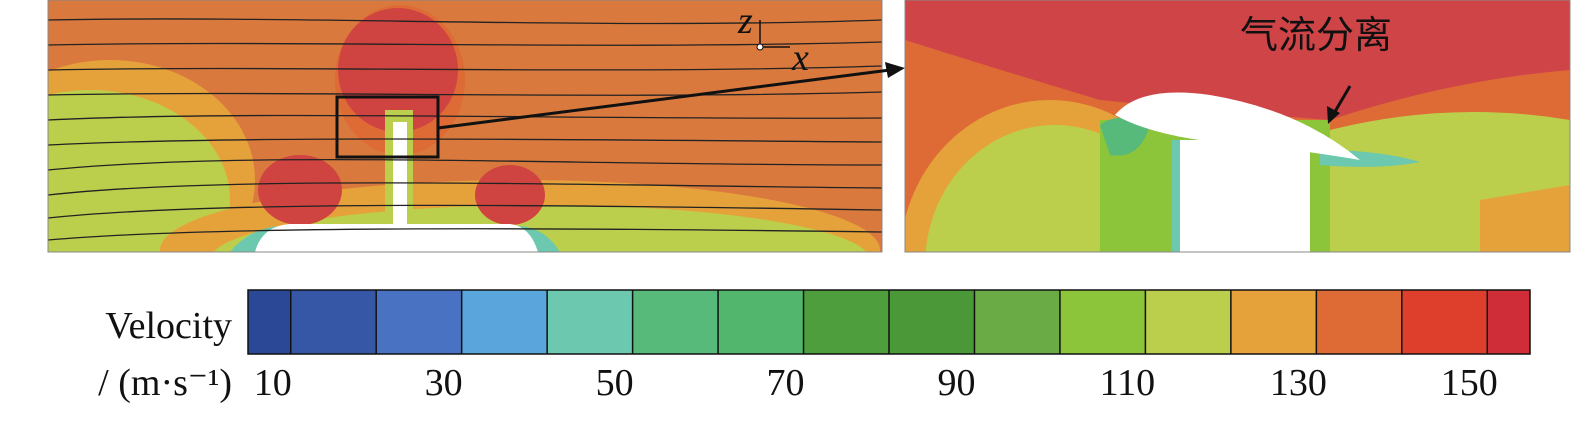 This screenshot has width=1575, height=427. Describe the element at coordinates (165, 383) in the screenshot. I see `colorbar-unit: / (m·s⁻¹)` at that location.